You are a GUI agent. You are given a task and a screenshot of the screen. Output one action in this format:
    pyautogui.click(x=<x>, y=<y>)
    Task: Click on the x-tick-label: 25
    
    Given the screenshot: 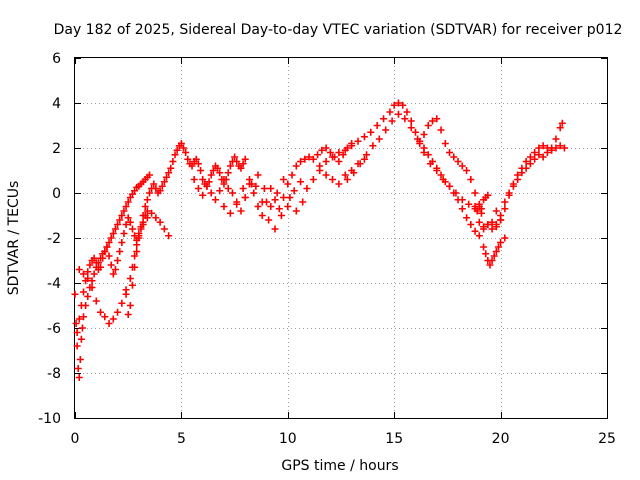 What is the action you would take?
    pyautogui.click(x=607, y=439)
    